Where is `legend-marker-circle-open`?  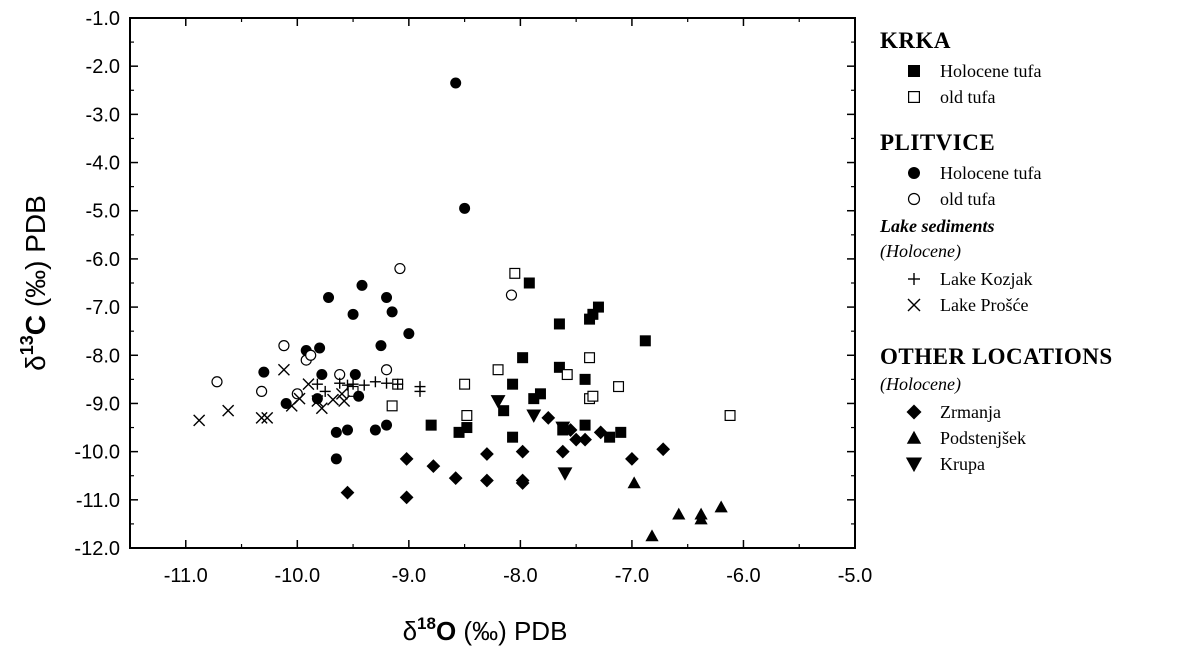
legend-marker-circle-open is located at coordinates (914, 199).